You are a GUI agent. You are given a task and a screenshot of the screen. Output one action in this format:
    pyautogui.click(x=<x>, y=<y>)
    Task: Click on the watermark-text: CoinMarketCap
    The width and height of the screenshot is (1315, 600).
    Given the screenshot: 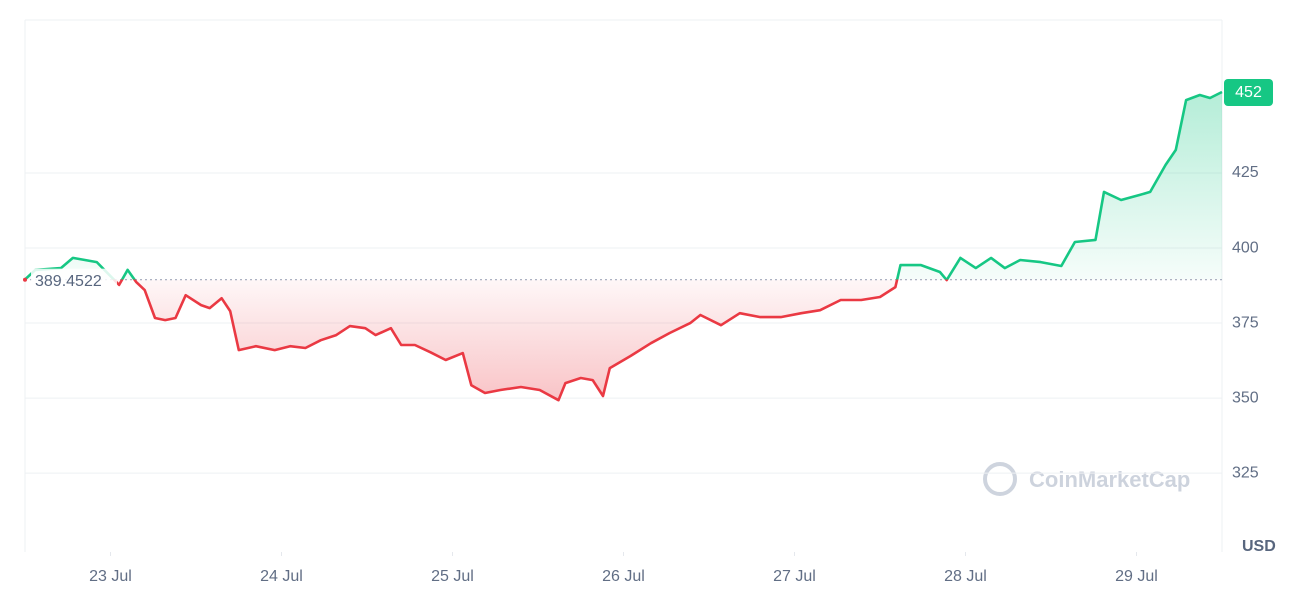 What is the action you would take?
    pyautogui.click(x=1109, y=479)
    